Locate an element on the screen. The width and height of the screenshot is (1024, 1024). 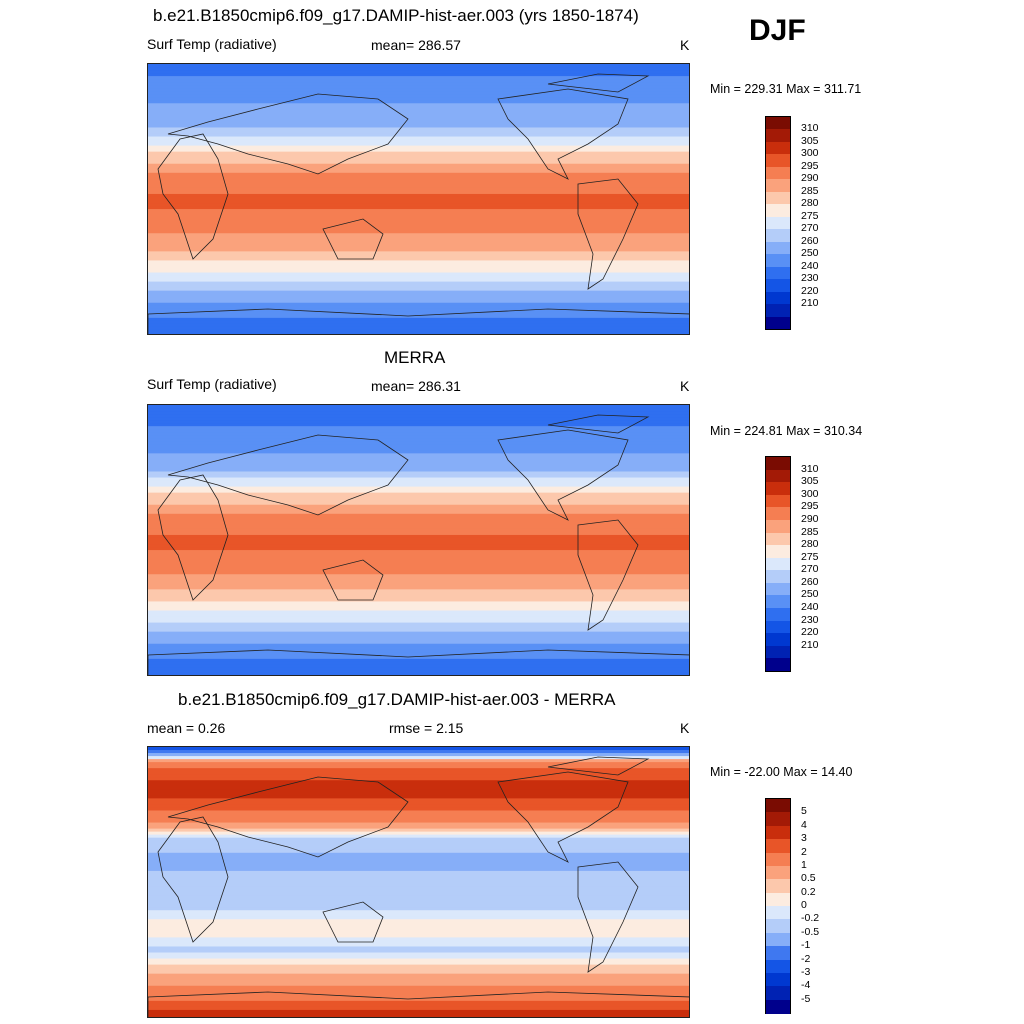
colorbar-tick-label: 4 is located at coordinates (804, 824).